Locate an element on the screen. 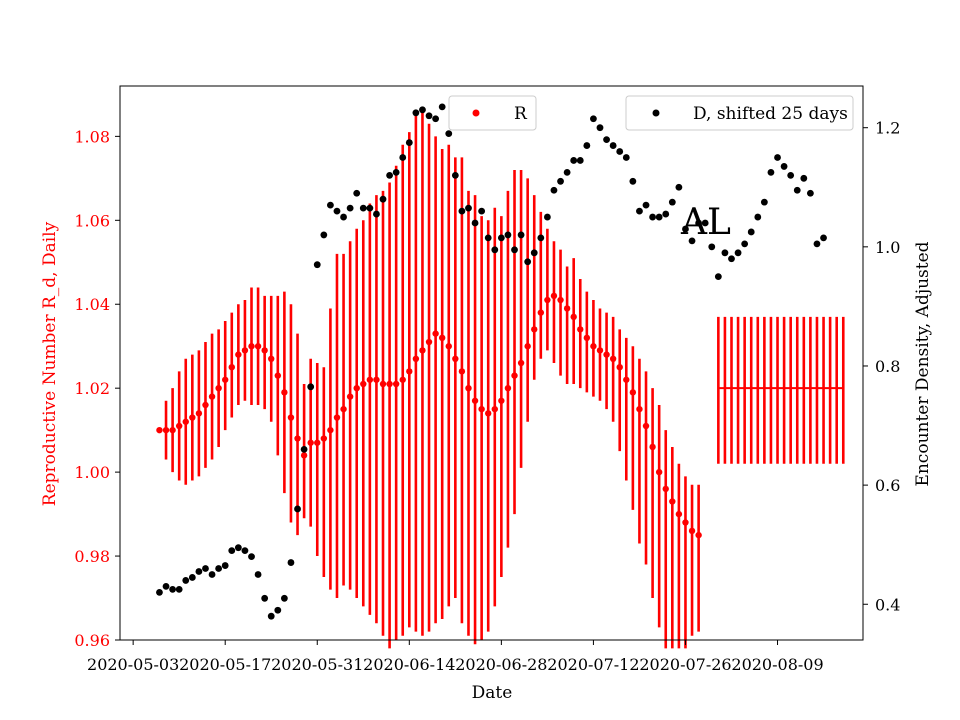  y-right-tick-label: 1.2 is located at coordinates (887, 128).